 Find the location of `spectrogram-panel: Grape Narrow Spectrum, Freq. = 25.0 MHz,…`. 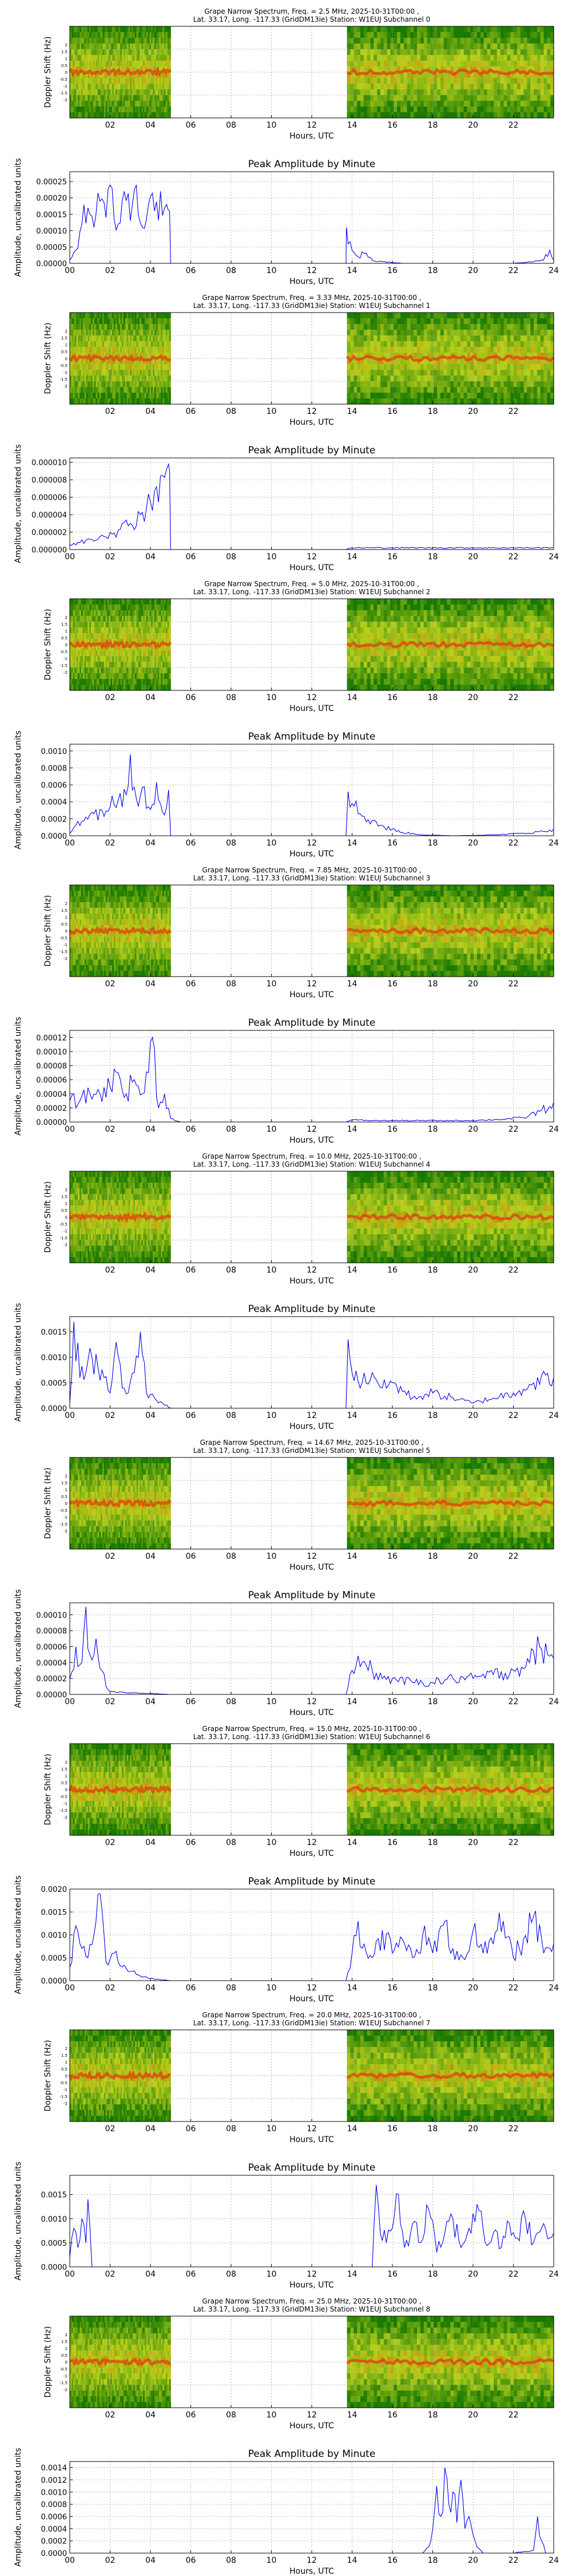

spectrogram-panel: Grape Narrow Spectrum, Freq. = 25.0 MHz,… is located at coordinates (298, 2364).